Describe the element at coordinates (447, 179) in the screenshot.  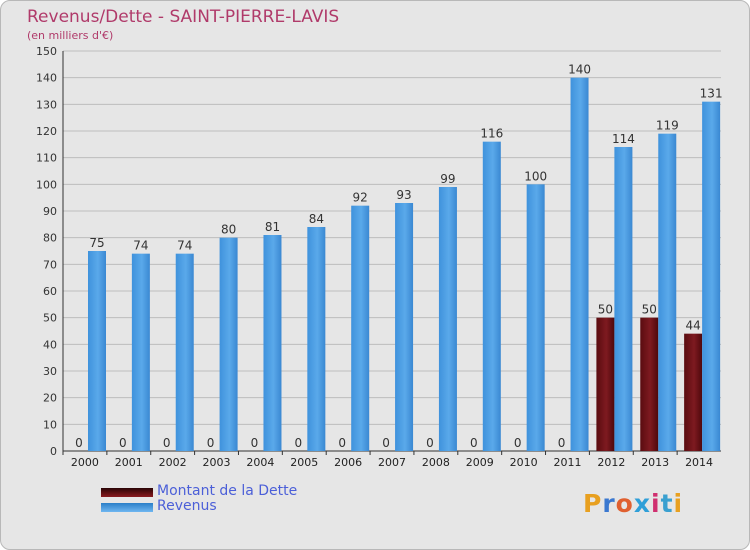
I see `data-label-revenus: 99` at that location.